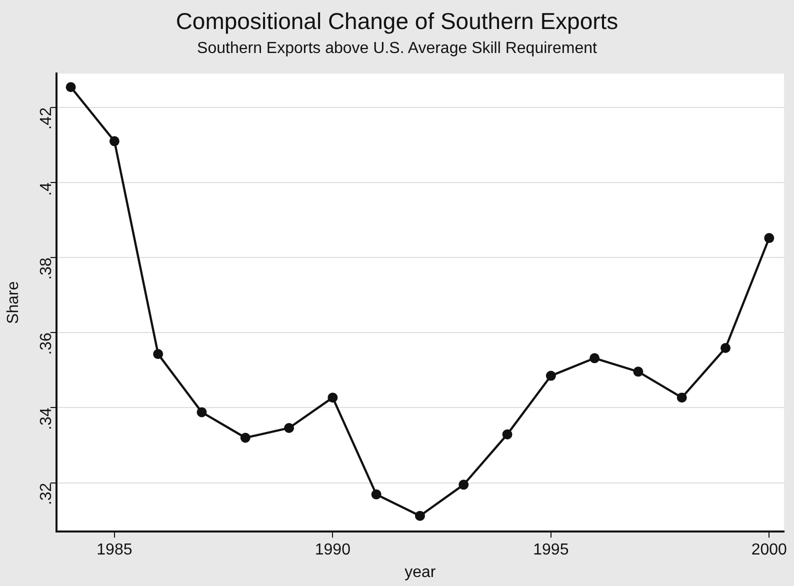  Describe the element at coordinates (46, 268) in the screenshot. I see `y-tick-label: .38` at that location.